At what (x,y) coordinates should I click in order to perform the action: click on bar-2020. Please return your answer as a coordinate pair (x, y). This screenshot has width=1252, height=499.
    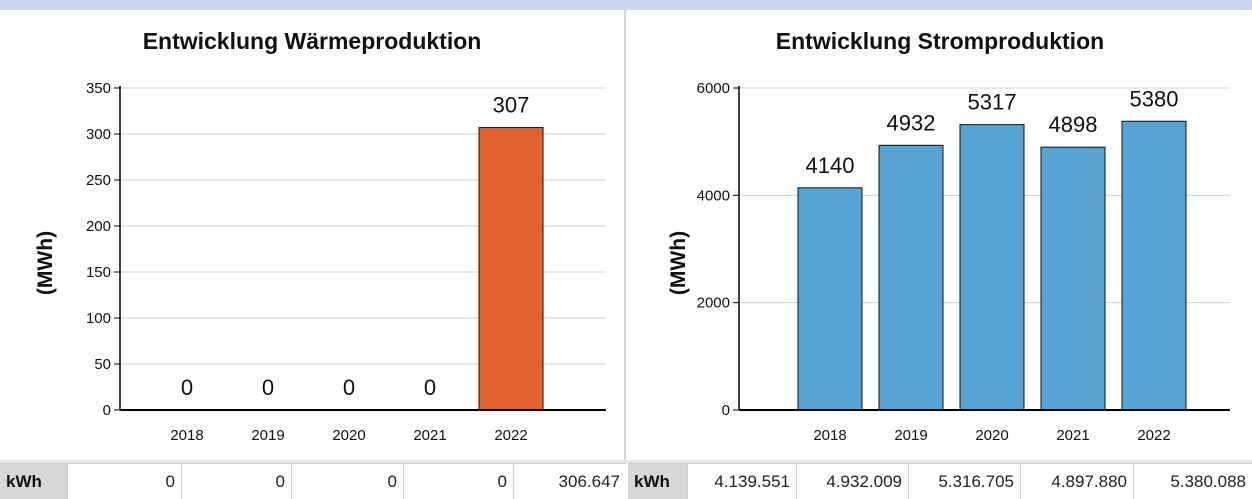
    Looking at the image, I should click on (992, 267).